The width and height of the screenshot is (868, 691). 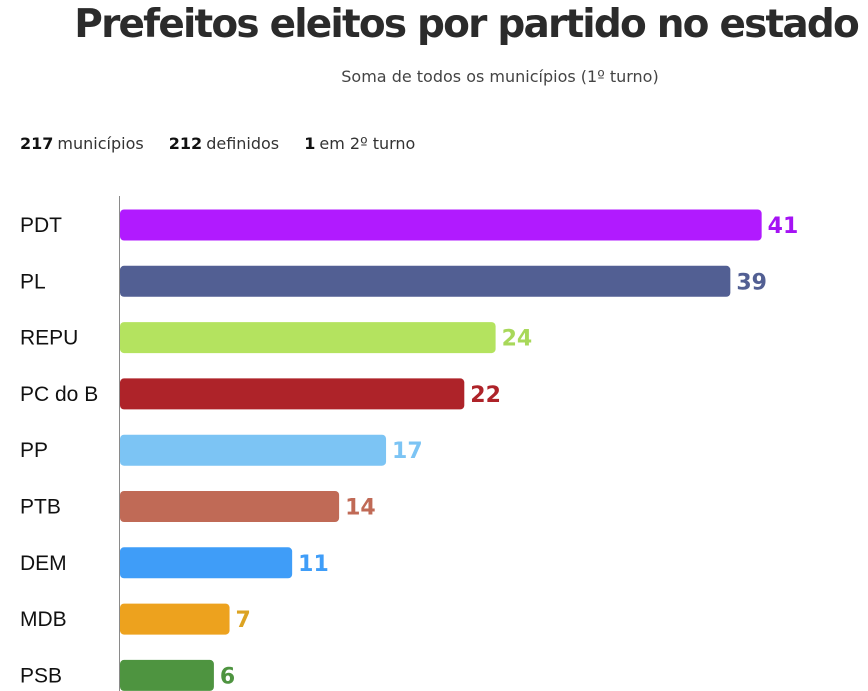 What do you see at coordinates (33, 281) in the screenshot?
I see `category-label-pl: PL` at bounding box center [33, 281].